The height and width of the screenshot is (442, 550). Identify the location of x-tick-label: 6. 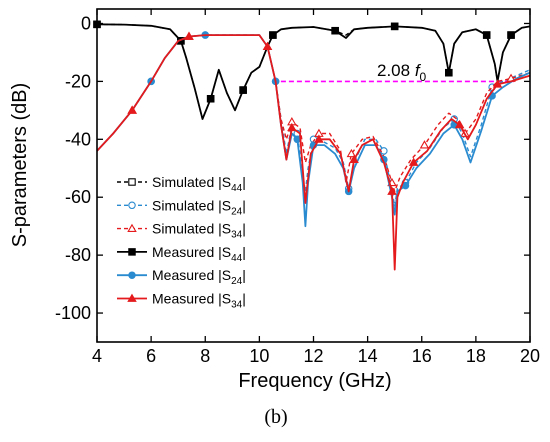
(151, 356).